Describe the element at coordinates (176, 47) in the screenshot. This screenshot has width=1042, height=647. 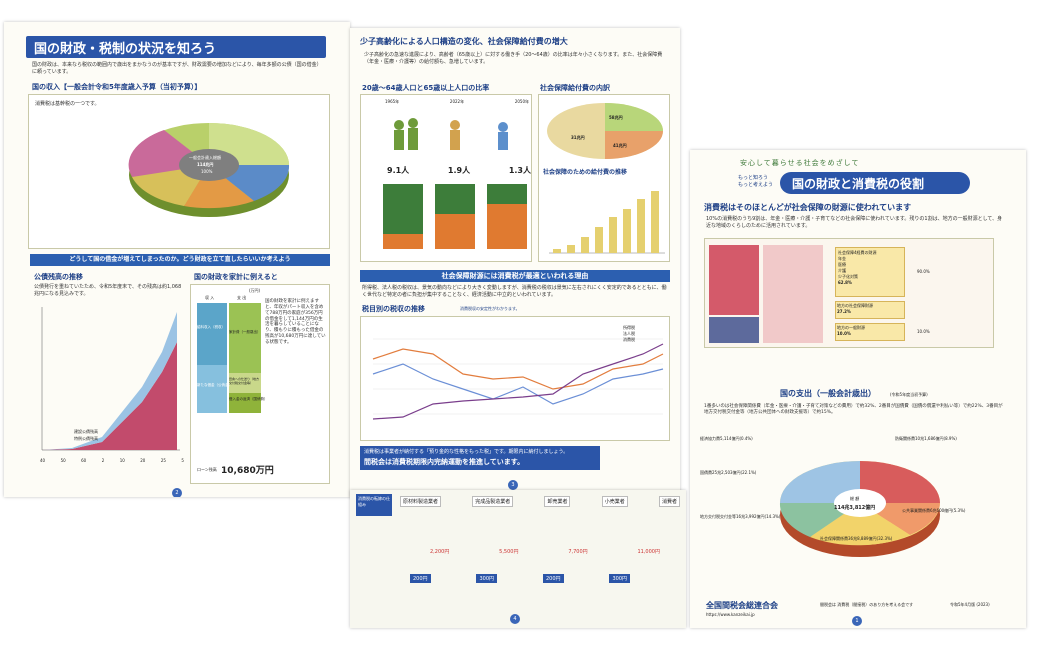
I see `left-title: 国の財政・税制の状況を知ろう` at that location.